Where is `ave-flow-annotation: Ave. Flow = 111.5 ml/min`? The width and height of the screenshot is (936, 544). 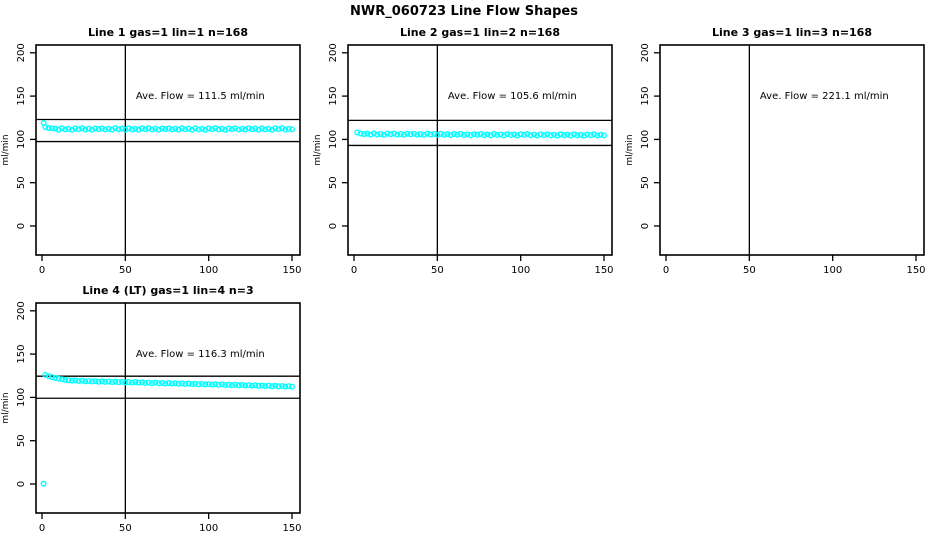
ave-flow-annotation: Ave. Flow = 111.5 ml/min is located at coordinates (200, 96).